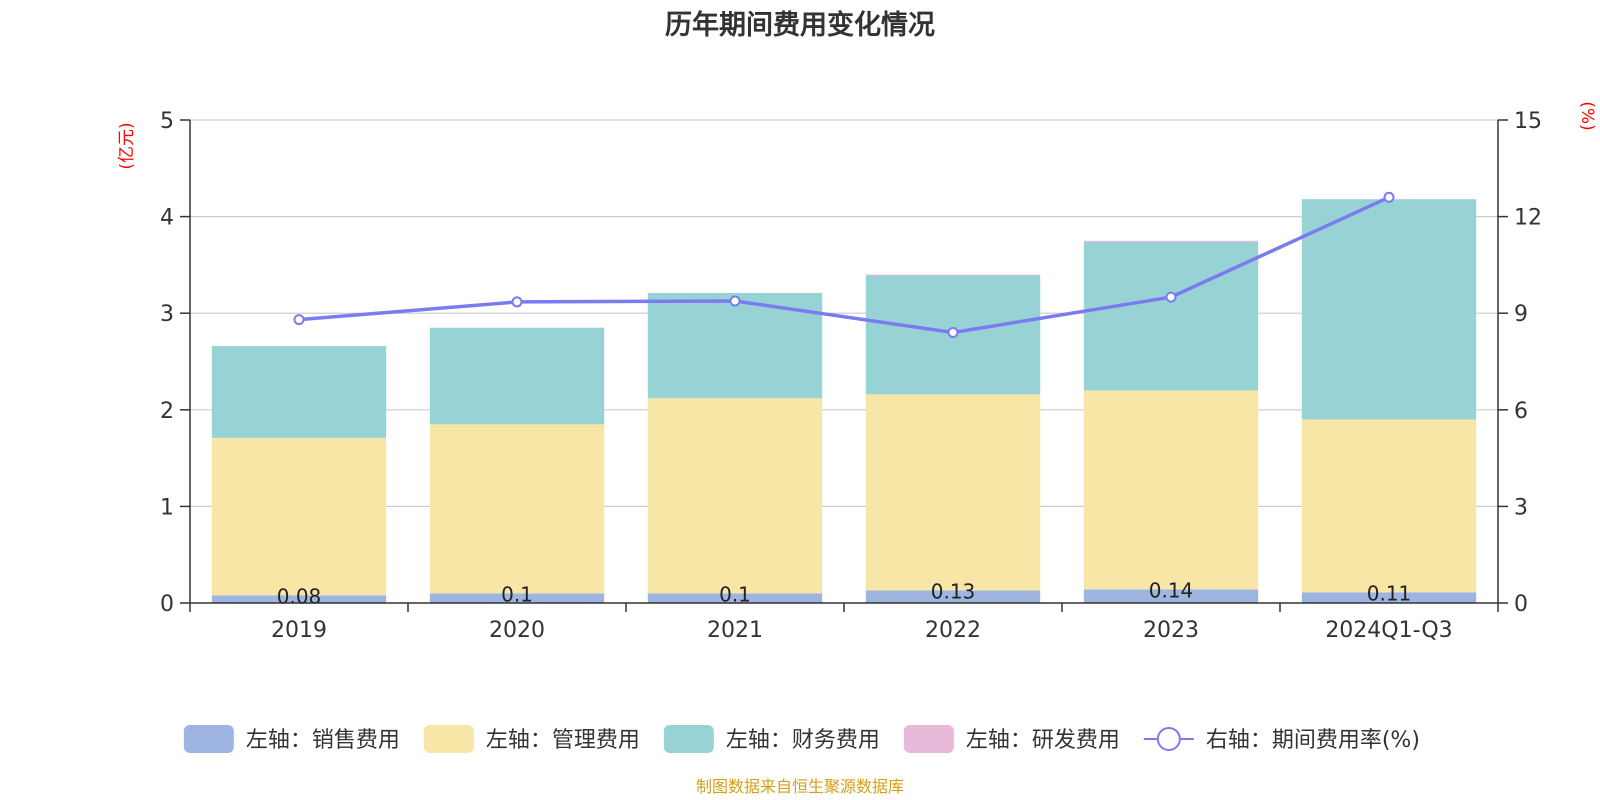  What do you see at coordinates (800, 786) in the screenshot?
I see `source-note: 制图数据来自恒生聚源数据库` at bounding box center [800, 786].